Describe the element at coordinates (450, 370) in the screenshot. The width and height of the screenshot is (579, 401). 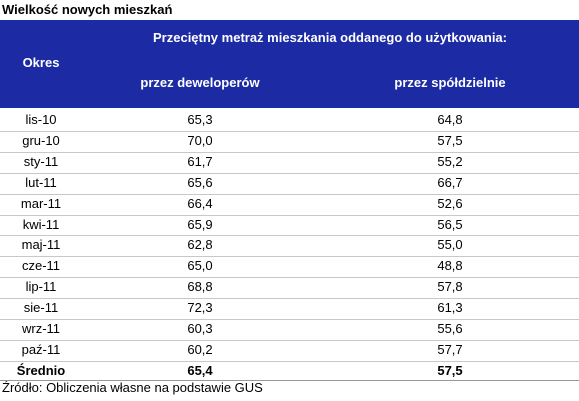
I see `summary-cell: 57,5` at that location.